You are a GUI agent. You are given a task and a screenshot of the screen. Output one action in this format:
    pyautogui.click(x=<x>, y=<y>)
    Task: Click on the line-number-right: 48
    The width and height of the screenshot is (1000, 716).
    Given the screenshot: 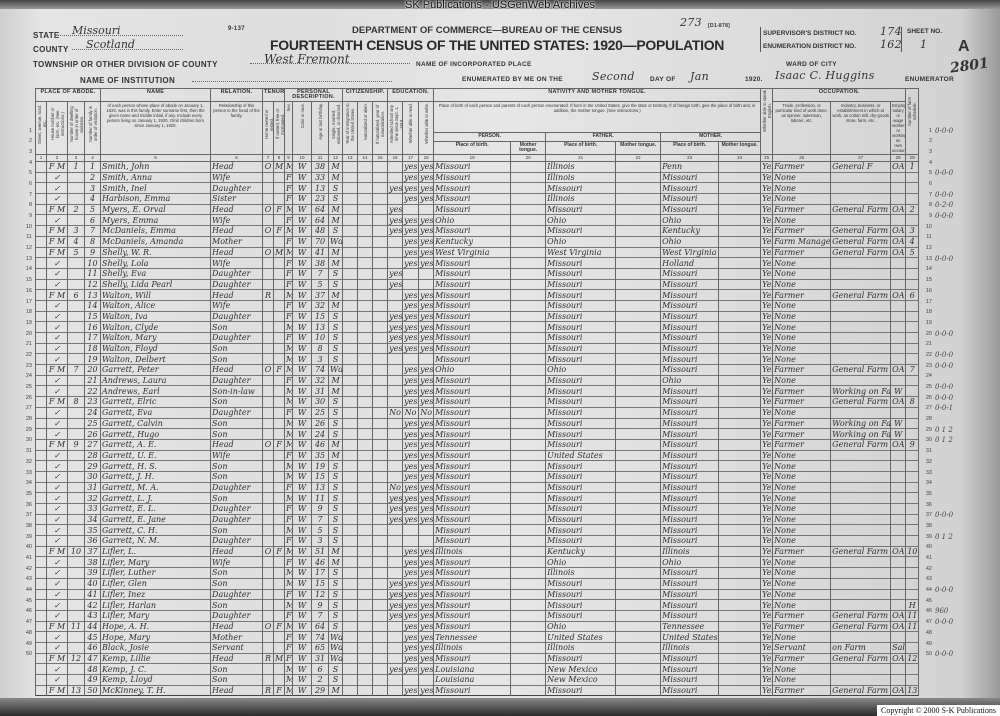 What is the action you would take?
    pyautogui.click(x=928, y=632)
    